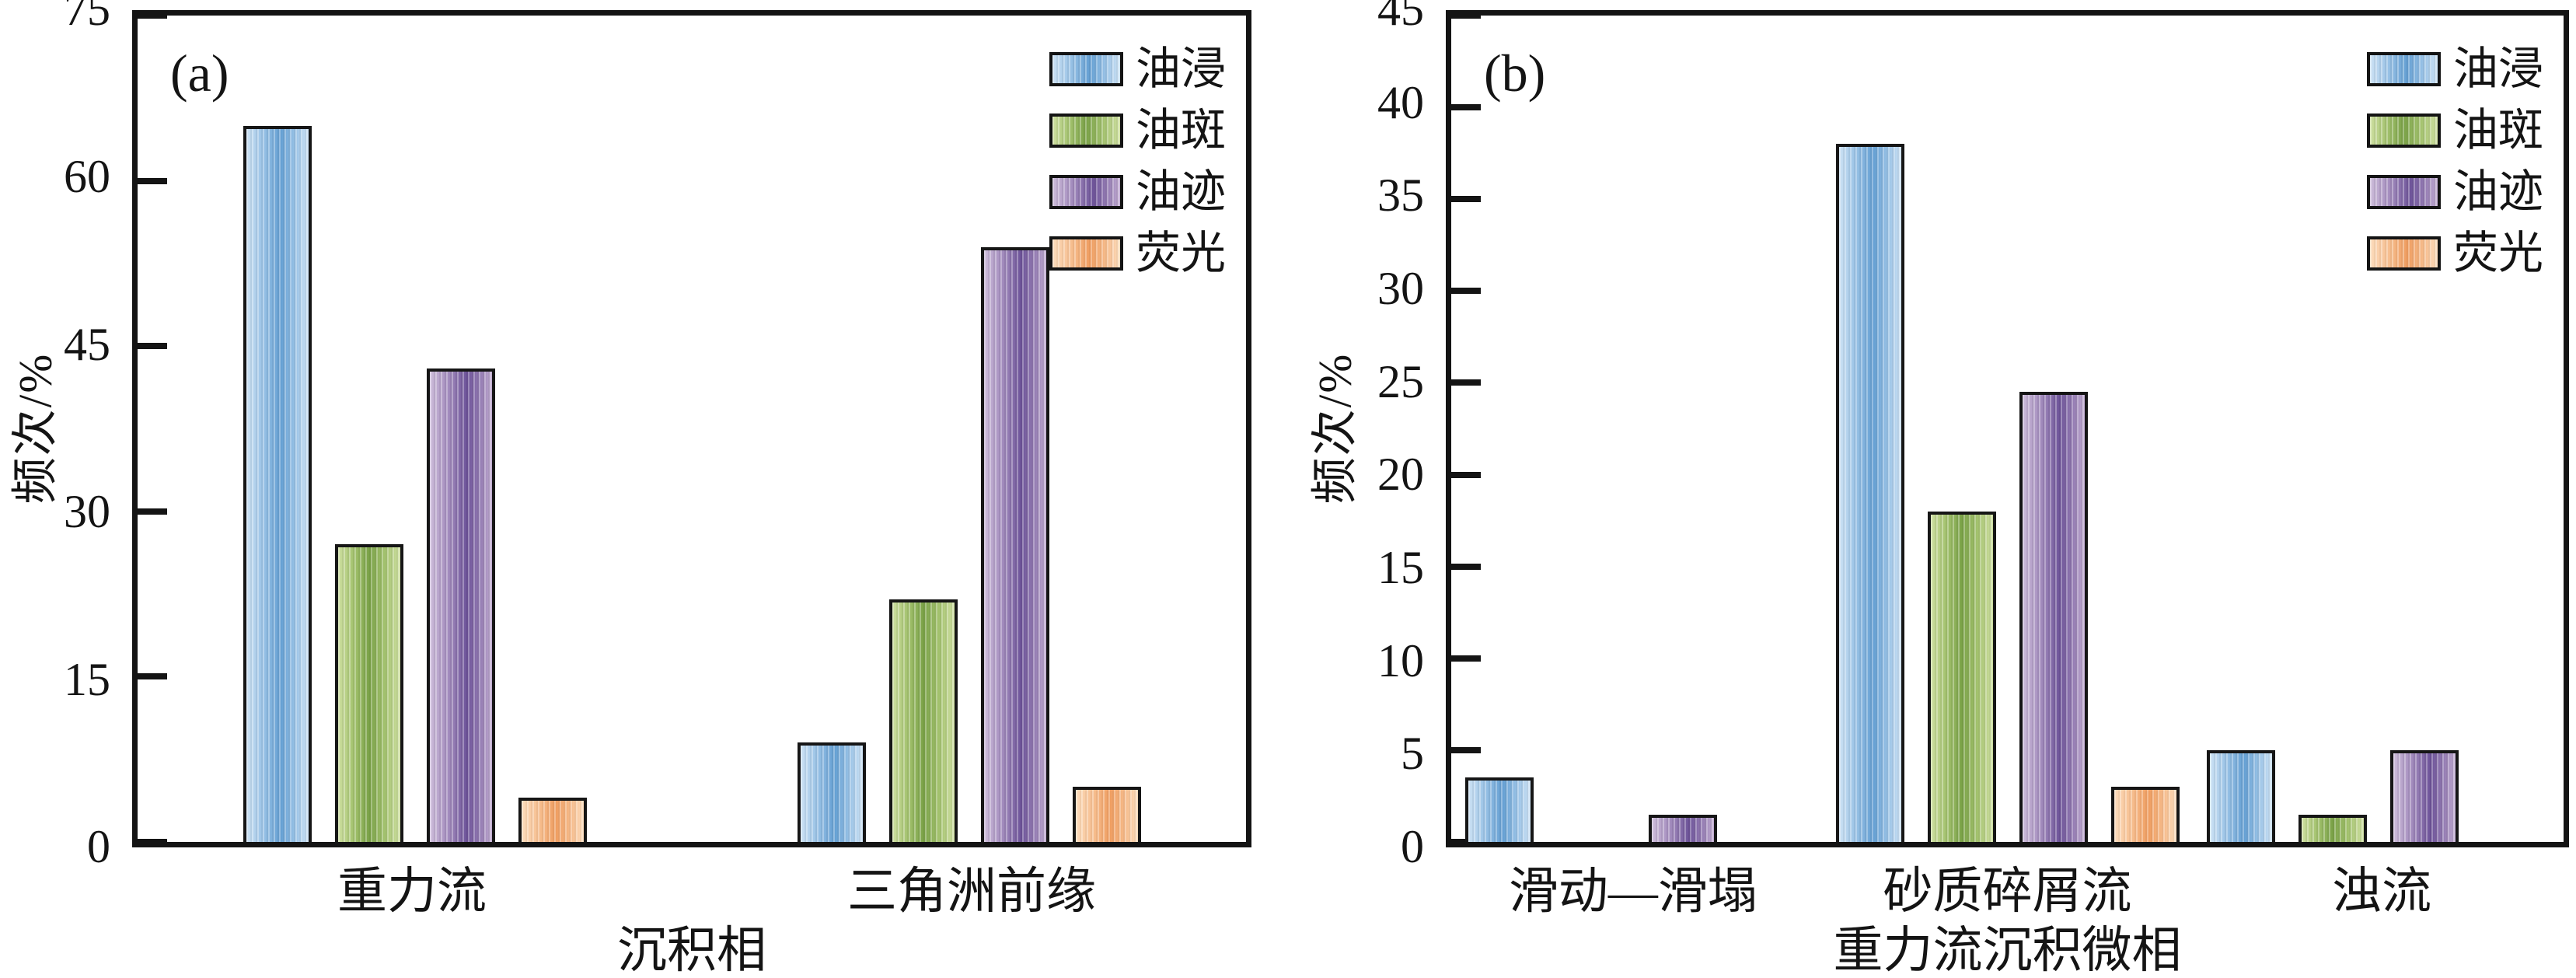  Describe the element at coordinates (692, 893) in the screenshot. I see `category-labels-a: 重力流 三角洲前缘` at that location.